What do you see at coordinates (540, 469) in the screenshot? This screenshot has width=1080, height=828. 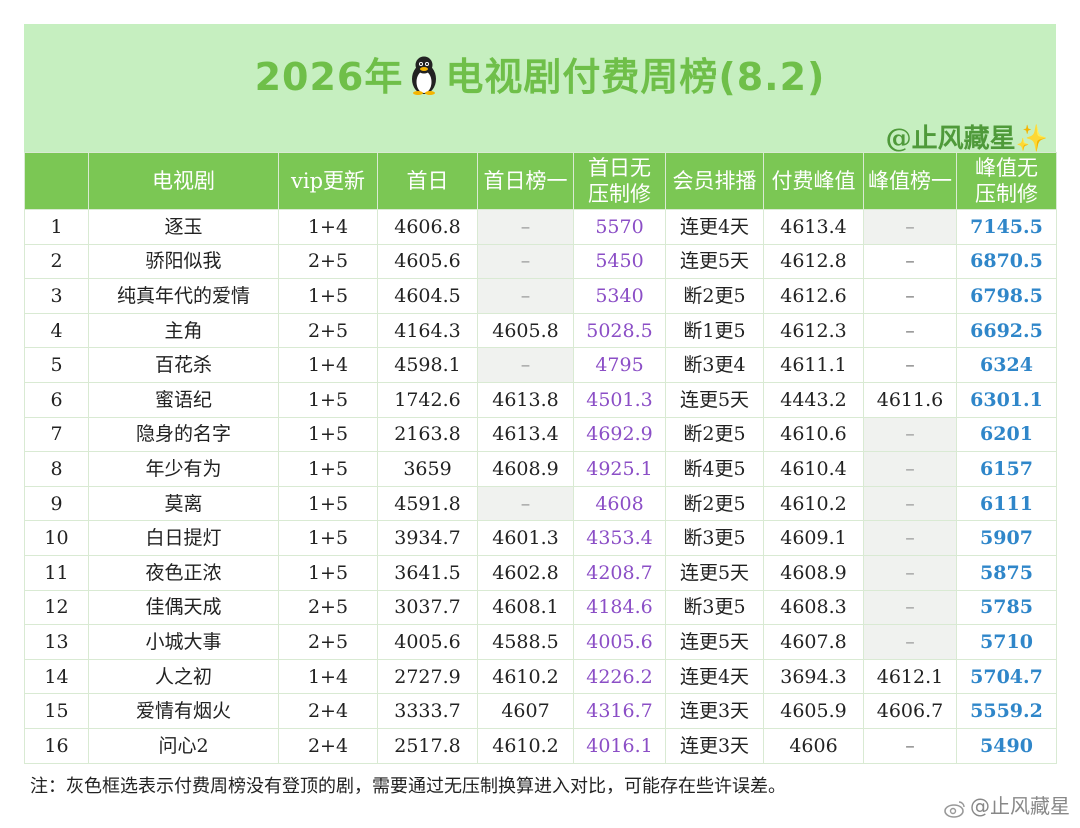 I see `table-row: 8 年少有为 1+5 3659 4608.9 4925.1 断4更5 4610.4–6157` at bounding box center [540, 469].